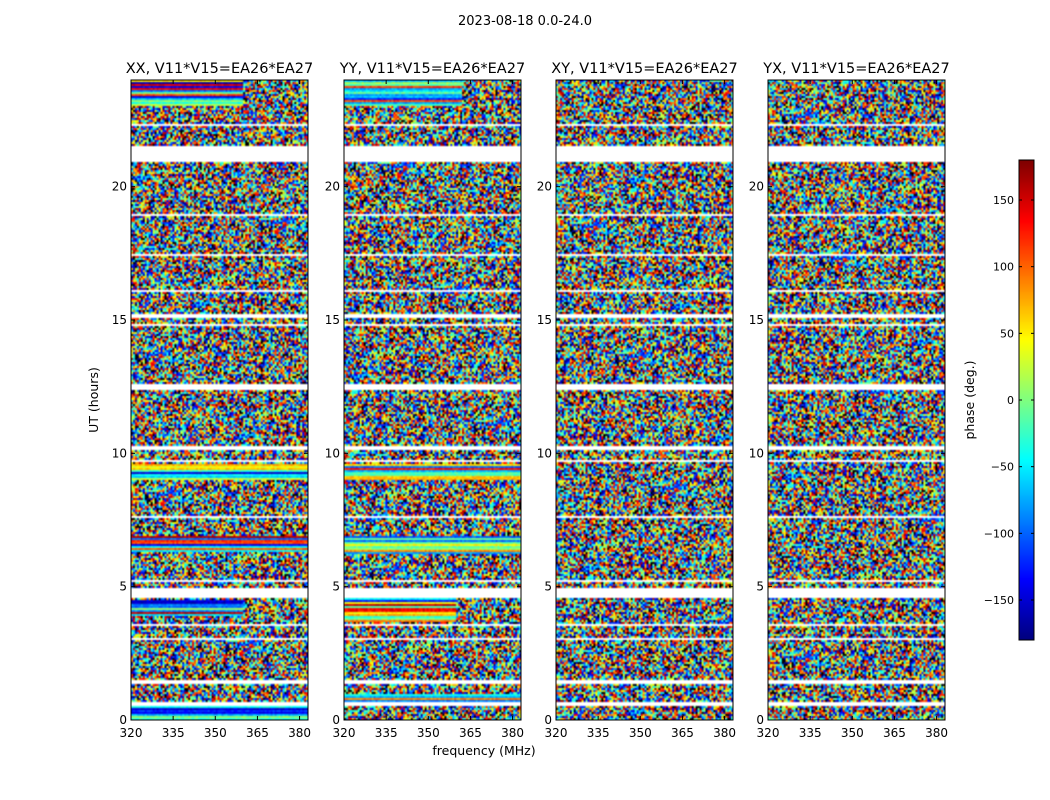 Image resolution: width=1050 pixels, height=800 pixels. I want to click on x-tick-label-0-365: 365, so click(257, 733).